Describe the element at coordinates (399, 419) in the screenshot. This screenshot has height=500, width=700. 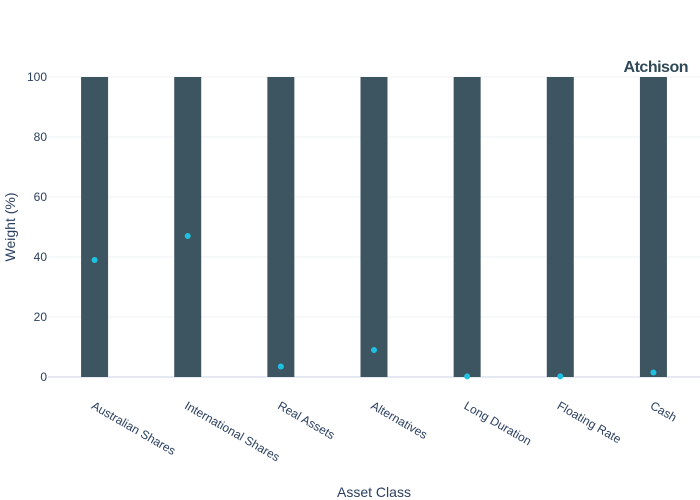
I see `x-tick-label: Alternatives` at that location.